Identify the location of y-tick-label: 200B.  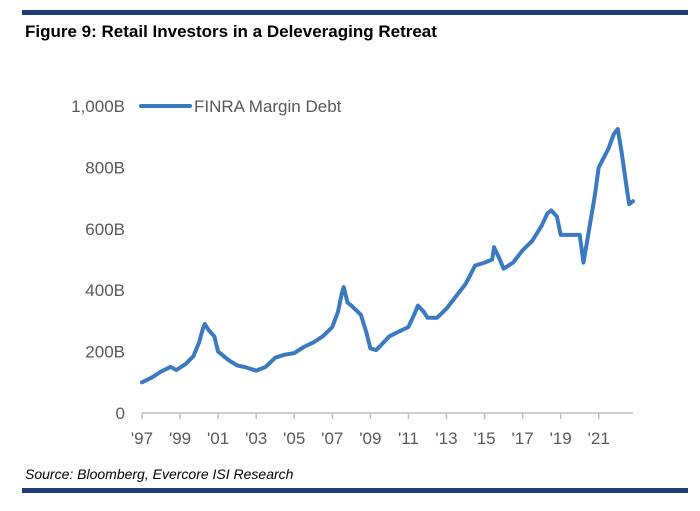
(105, 352).